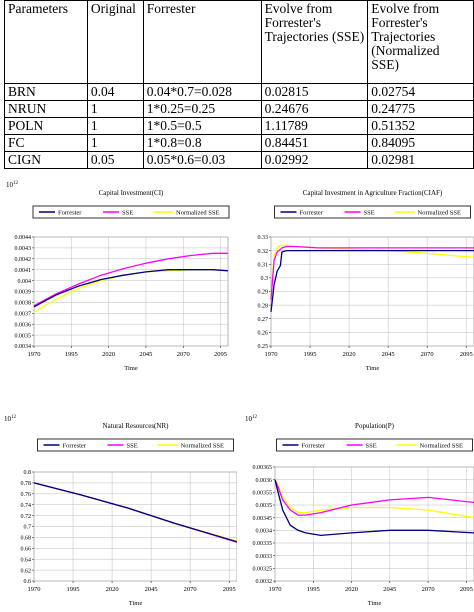 This screenshot has height=612, width=474. I want to click on header-original: Original, so click(115, 42).